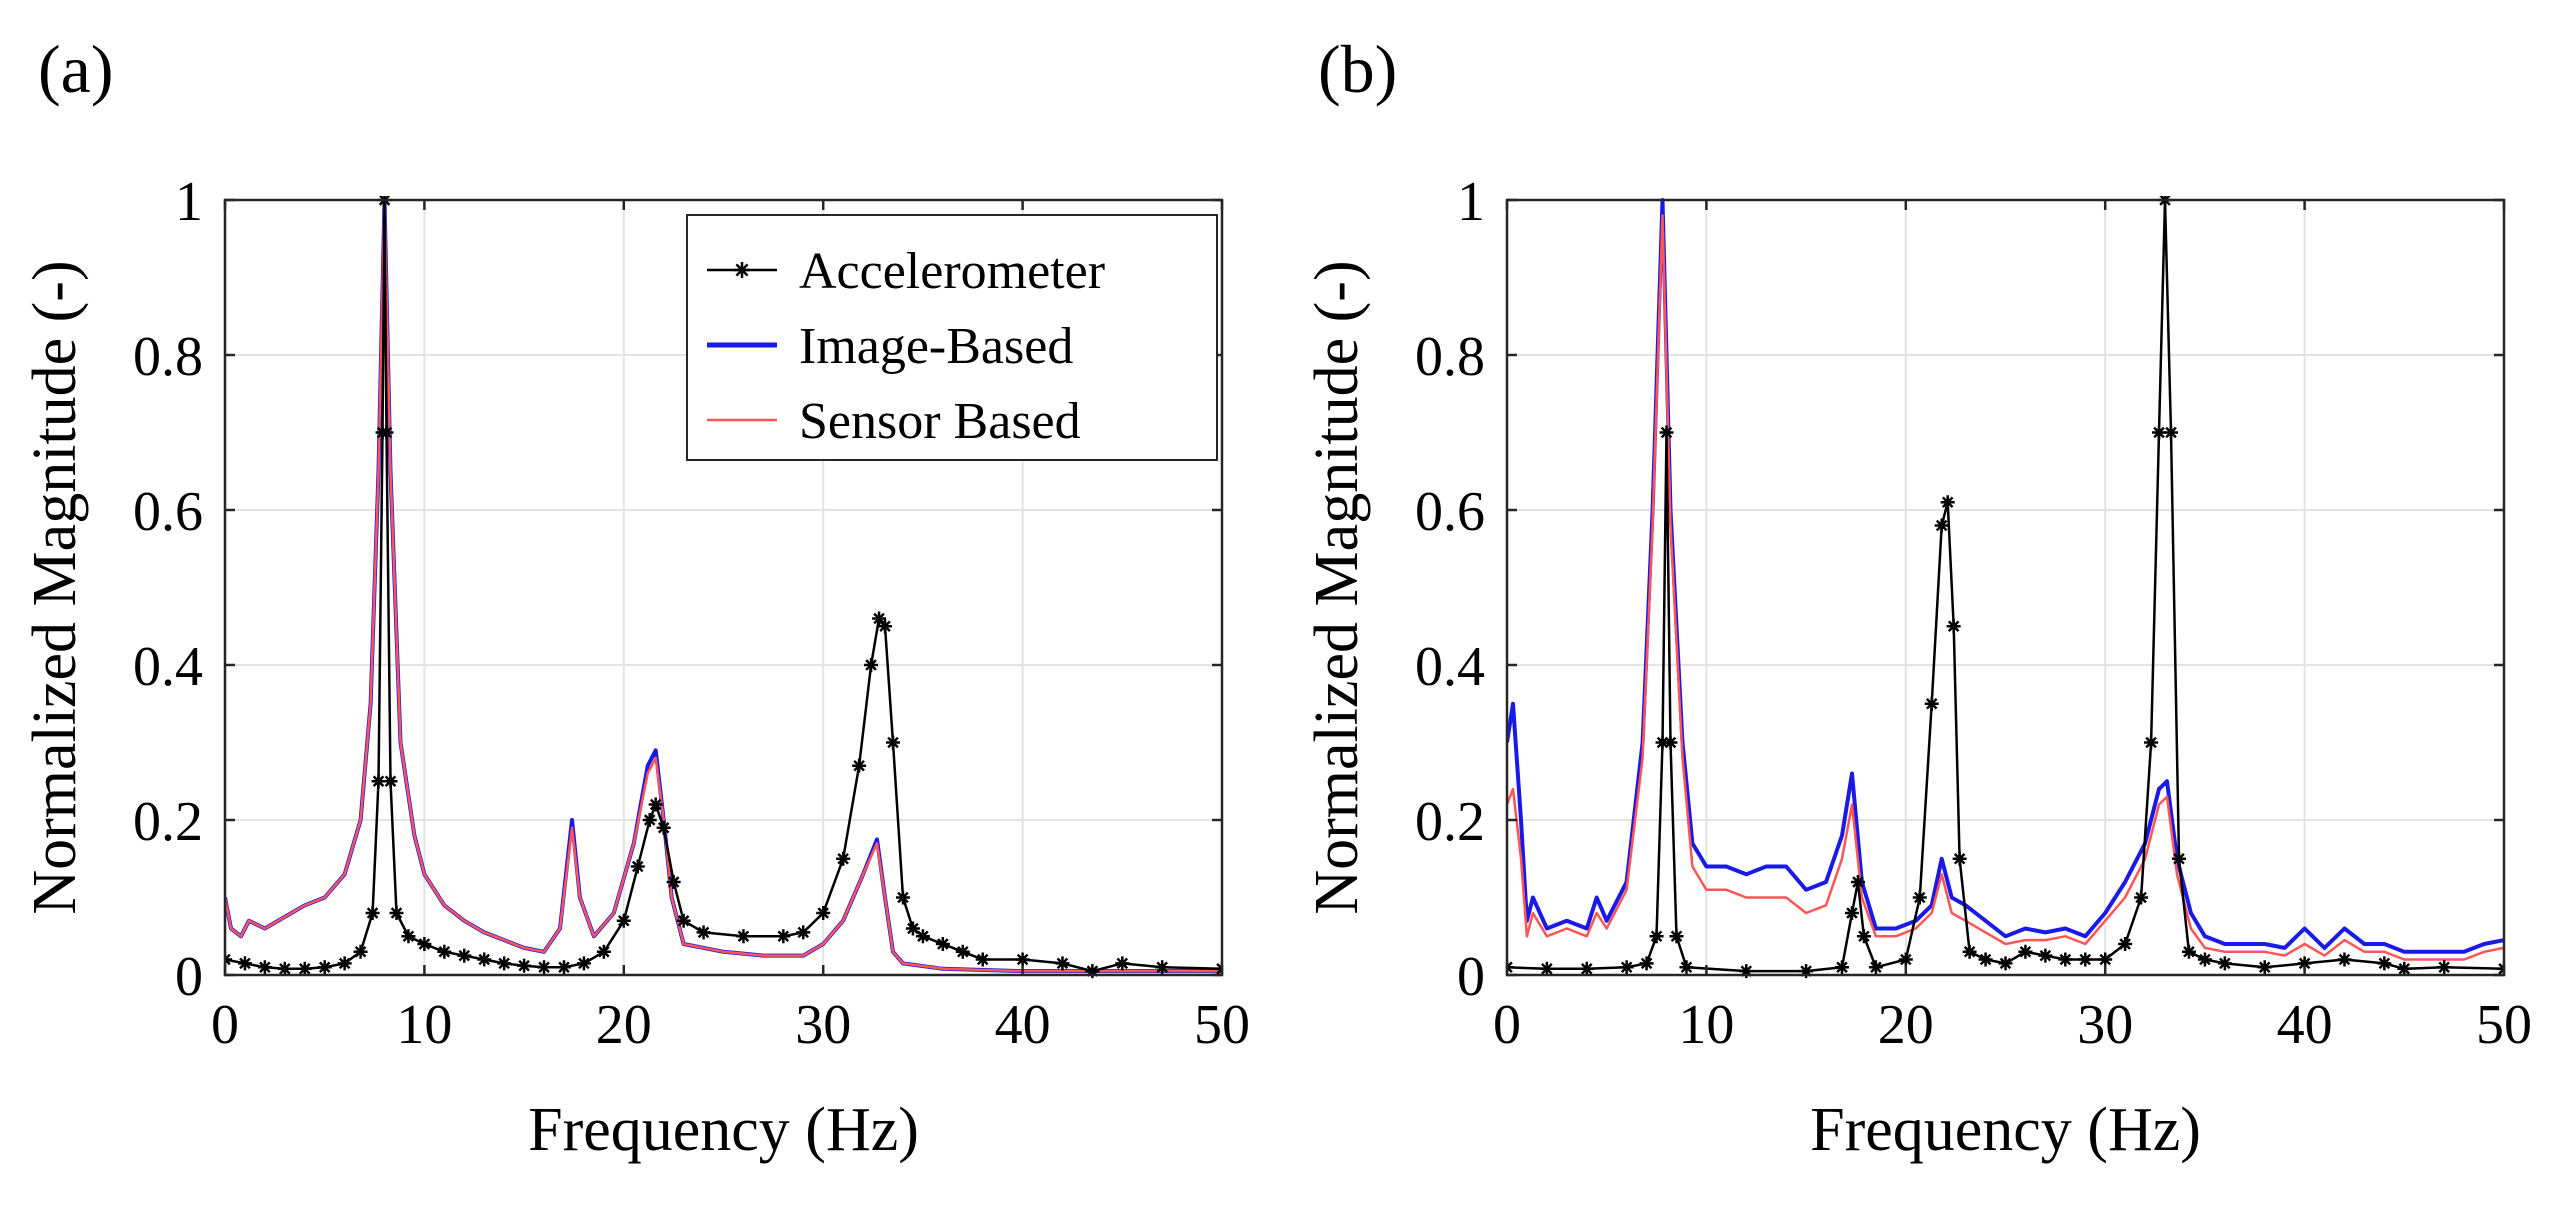 The image size is (2564, 1206). I want to click on p1-accelerometer-point-5-d2, so click(1656, 936).